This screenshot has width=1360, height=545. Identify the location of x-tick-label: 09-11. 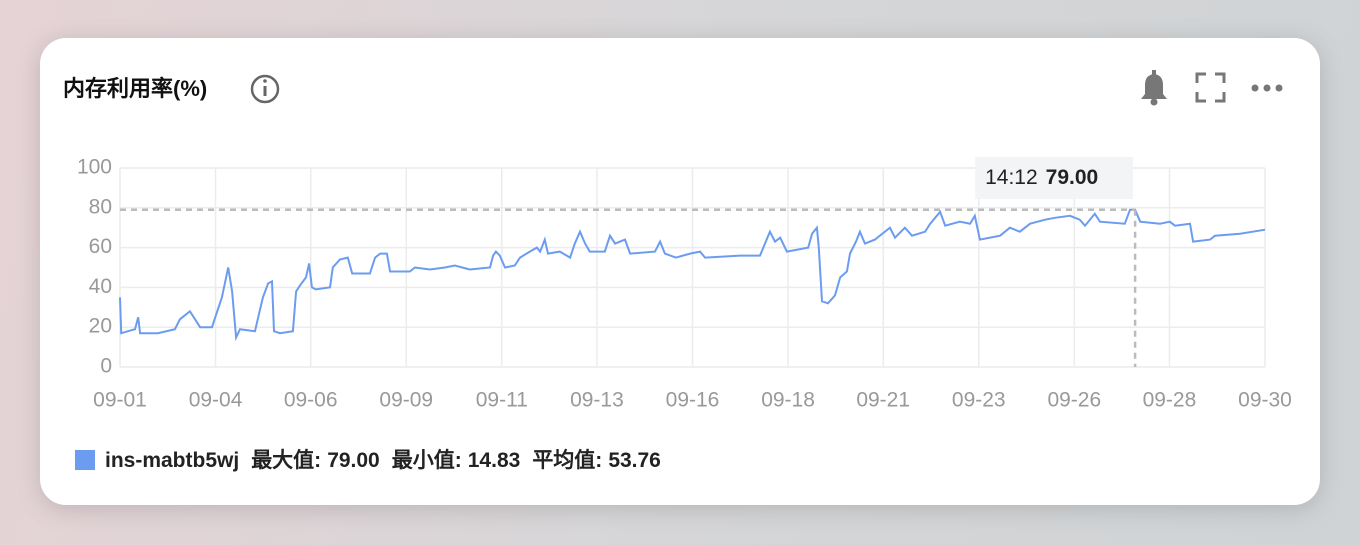
(502, 400).